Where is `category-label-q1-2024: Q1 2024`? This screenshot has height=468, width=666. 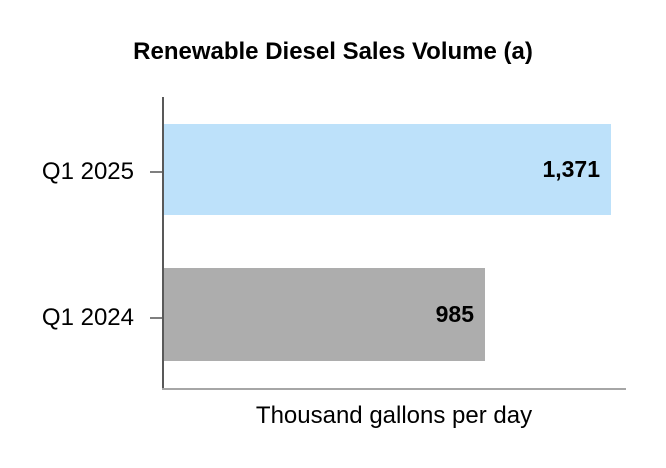
category-label-q1-2024: Q1 2024 is located at coordinates (87, 317).